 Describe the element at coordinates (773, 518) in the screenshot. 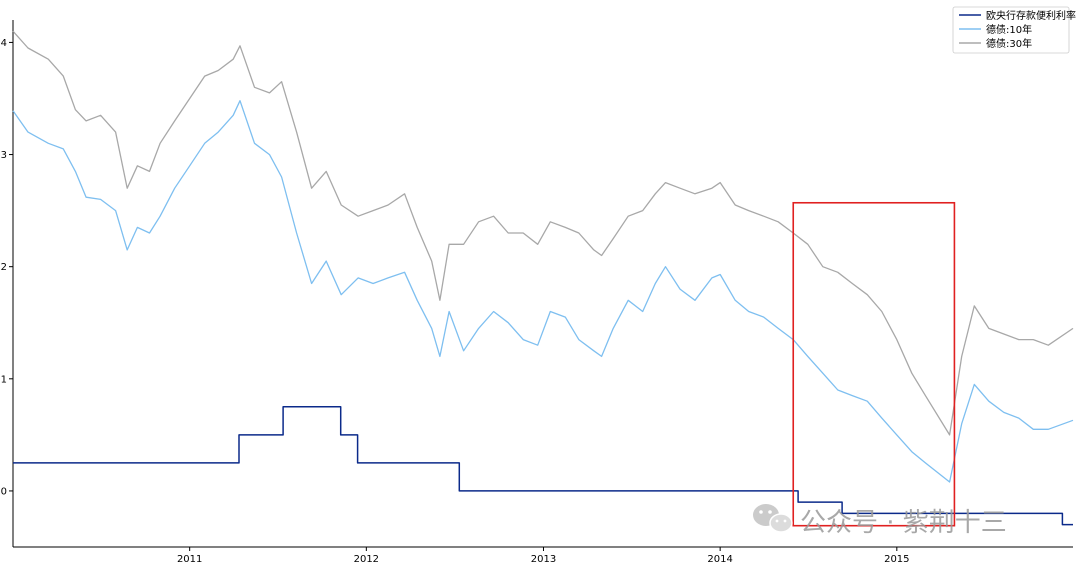

I see `wechat-icon` at that location.